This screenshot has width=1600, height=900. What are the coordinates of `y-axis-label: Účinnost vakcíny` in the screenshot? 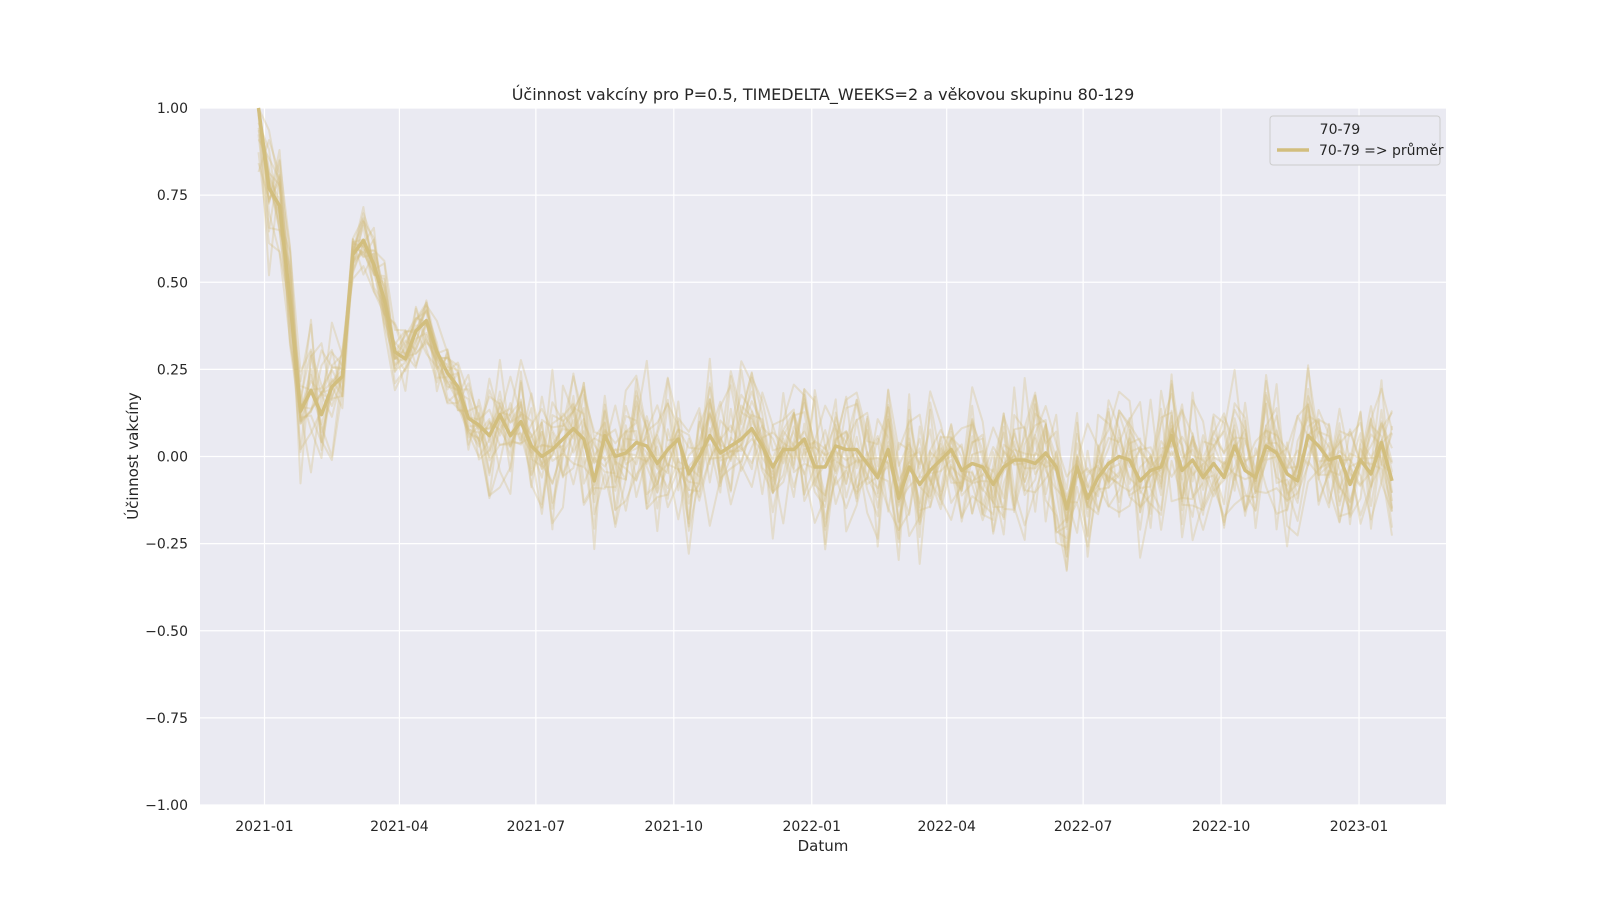 It's located at (132, 456).